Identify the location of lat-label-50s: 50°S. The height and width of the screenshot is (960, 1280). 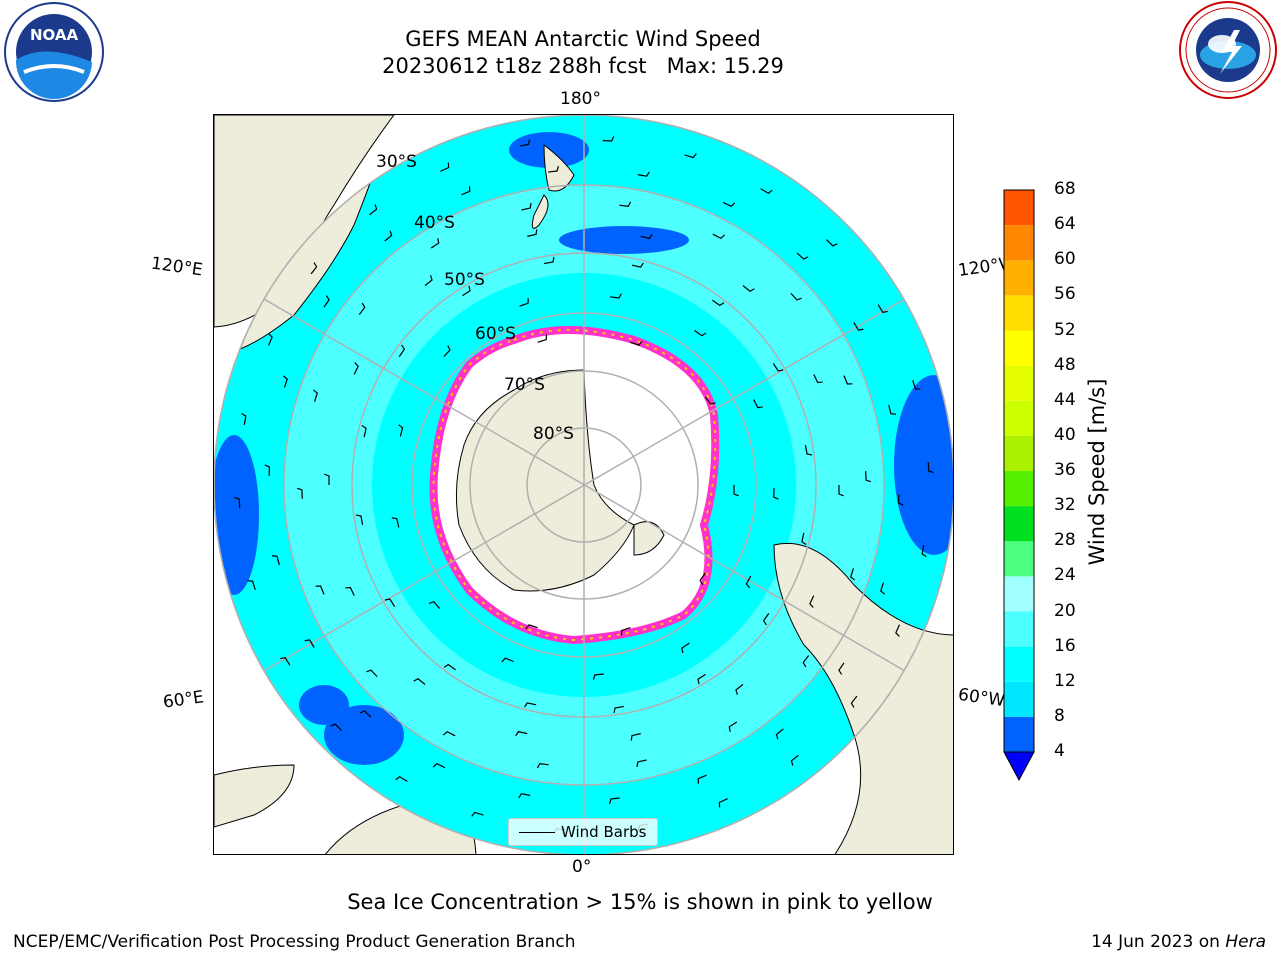
(464, 280).